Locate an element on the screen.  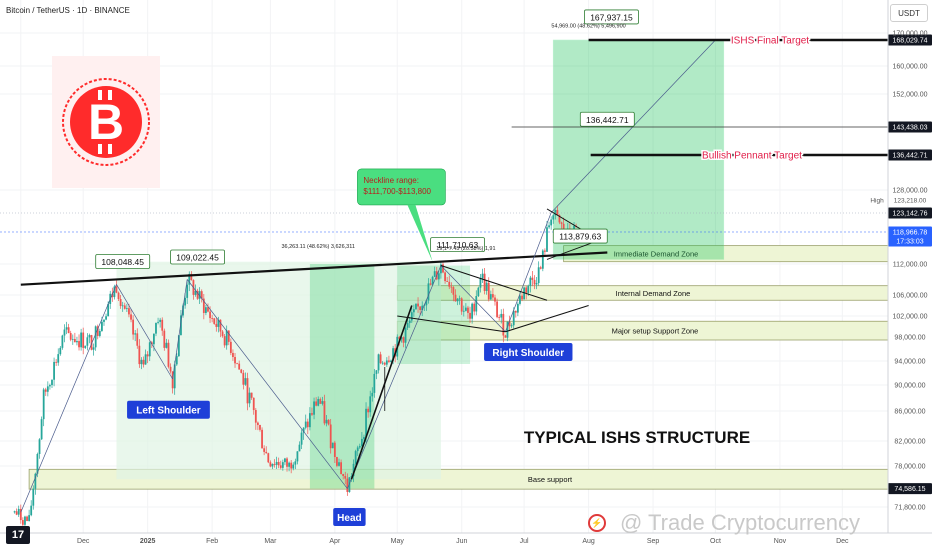
x-tick-label: Oct is located at coordinates (715, 541).